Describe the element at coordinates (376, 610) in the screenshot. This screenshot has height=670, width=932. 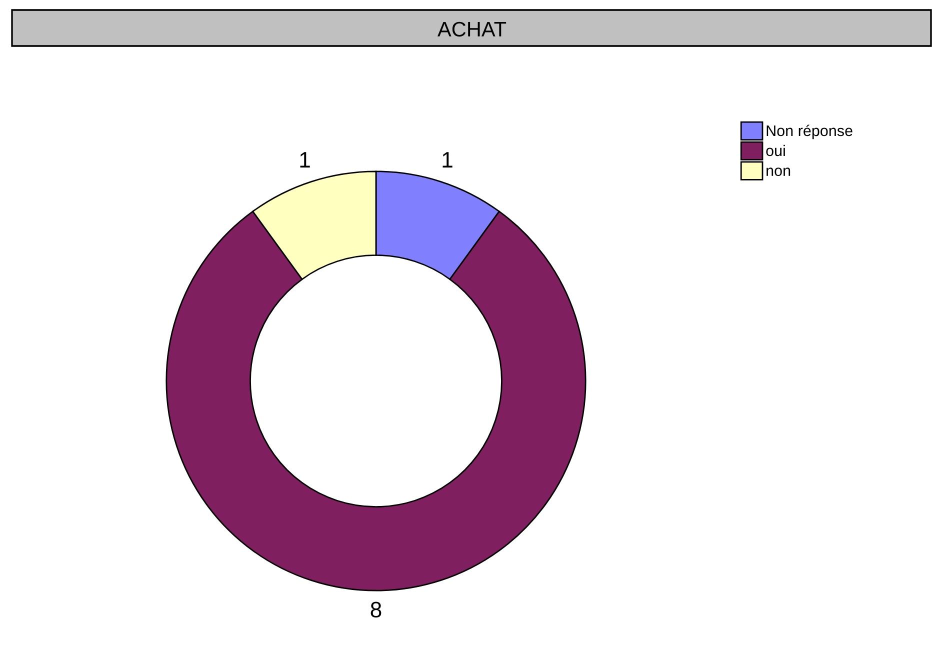
I see `data-label: 8` at that location.